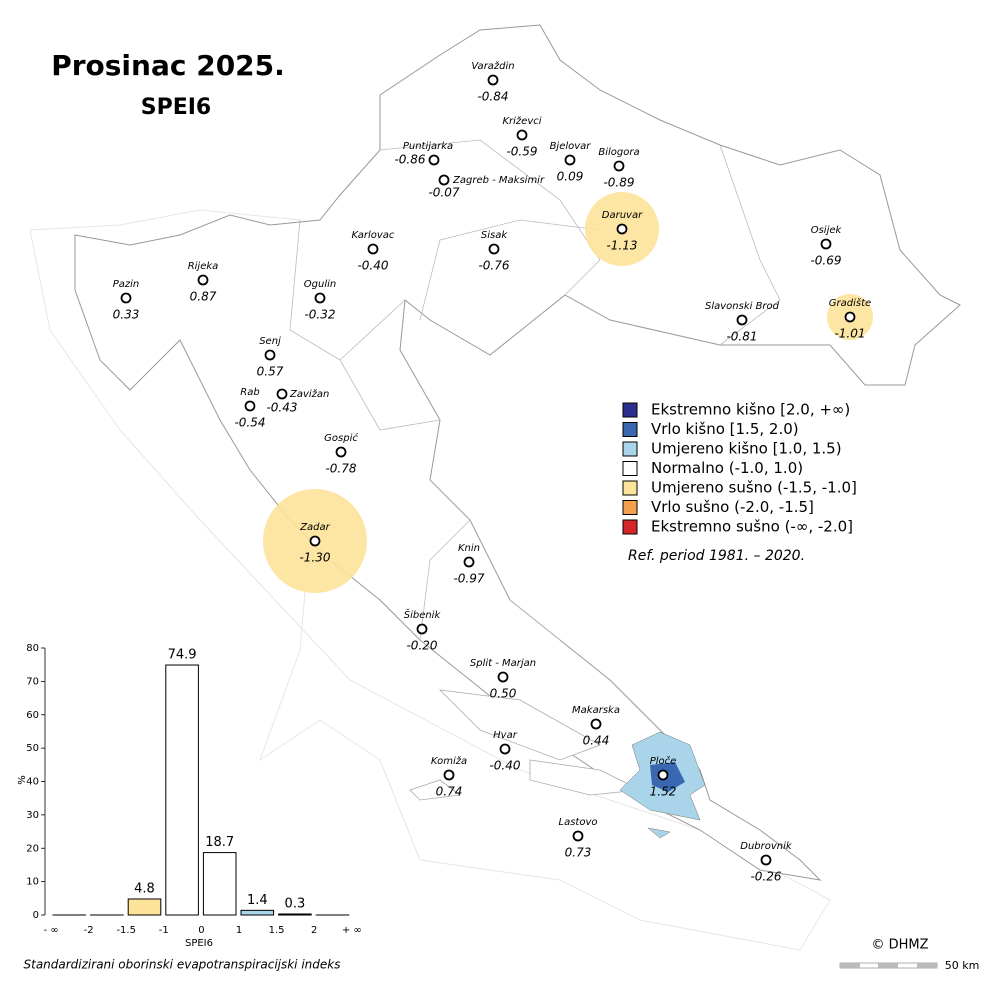 Image resolution: width=1000 pixels, height=1000 pixels. What do you see at coordinates (596, 710) in the screenshot?
I see `station-name: Makarska` at bounding box center [596, 710].